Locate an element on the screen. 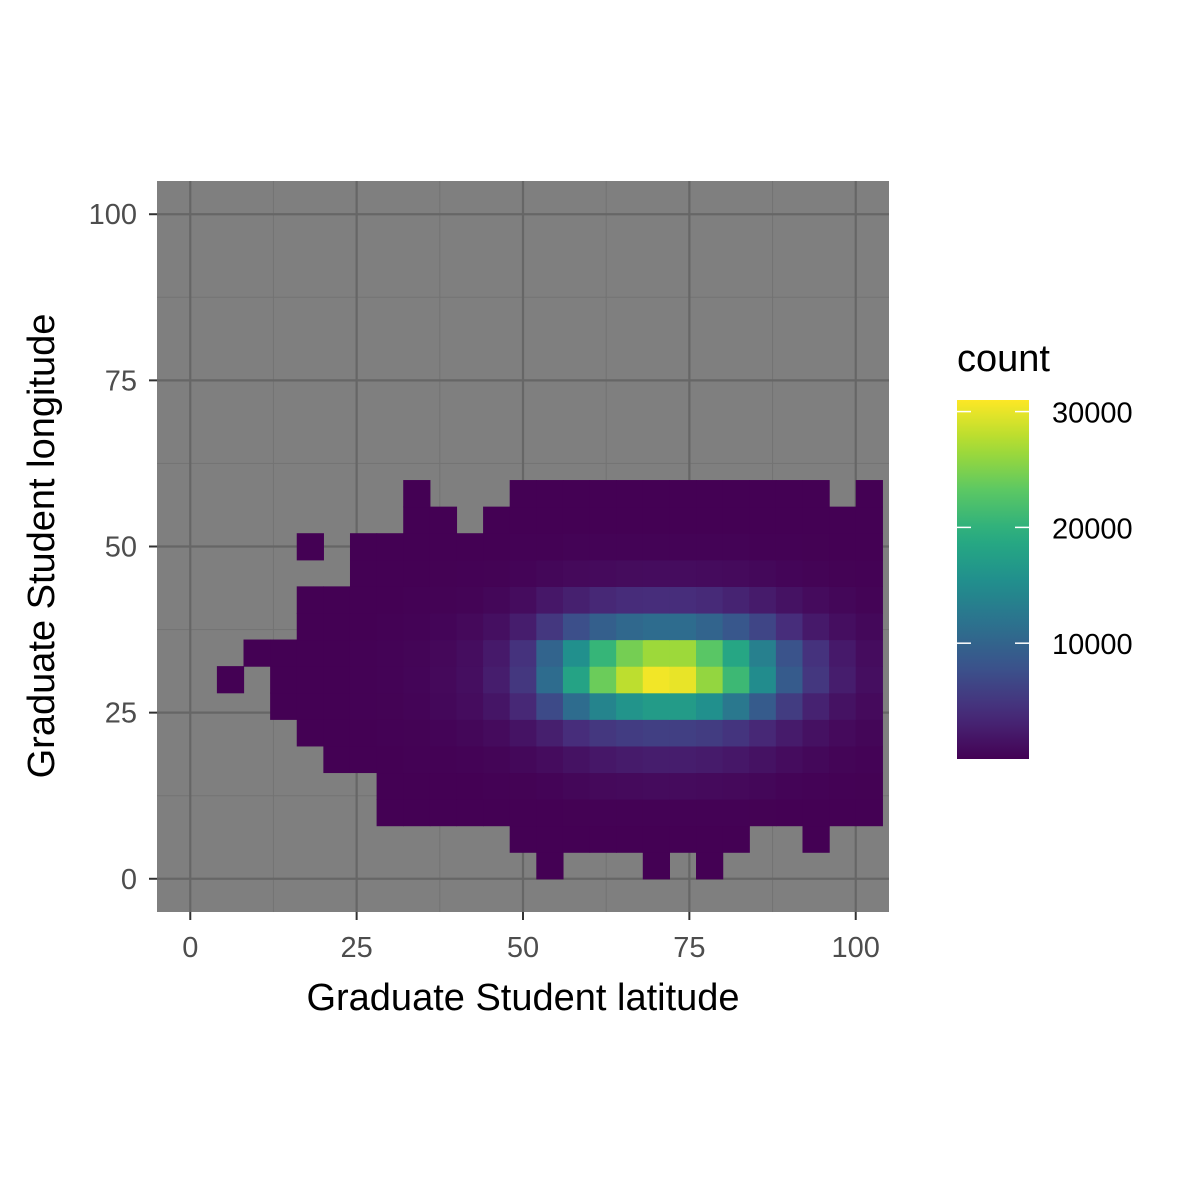 This screenshot has height=1200, width=1200. legend-label: 20000 is located at coordinates (1092, 529).